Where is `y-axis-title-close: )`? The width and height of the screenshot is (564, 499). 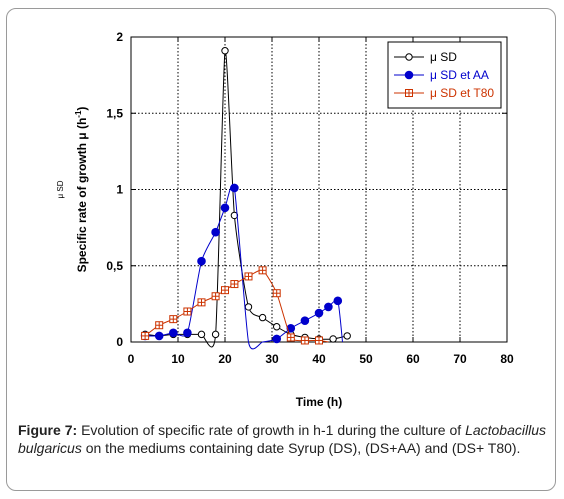 y-axis-title-close: ) is located at coordinates (82, 109).